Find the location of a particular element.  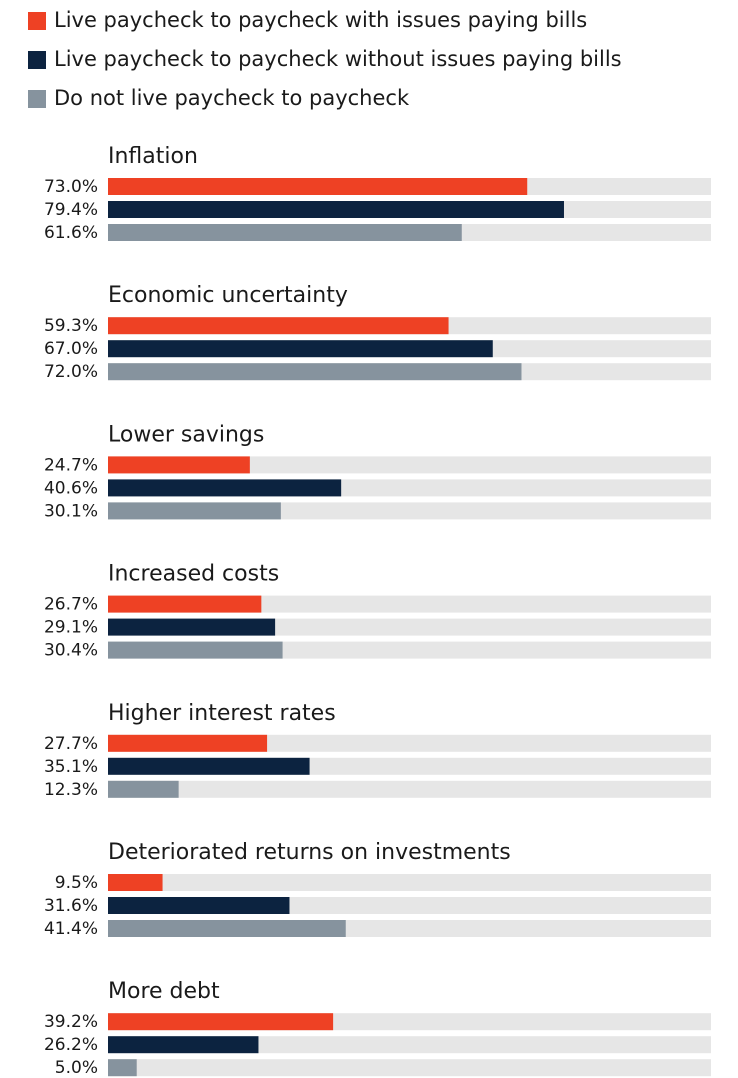

category-label: Deteriorated returns on investments is located at coordinates (309, 852).